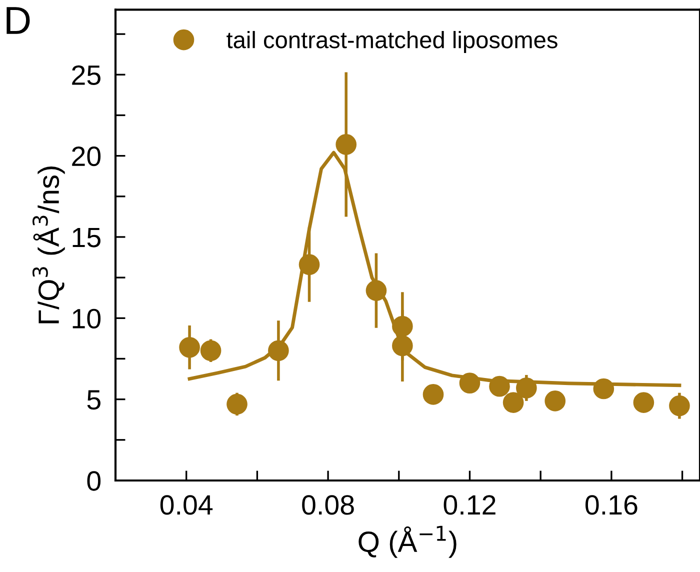 The height and width of the screenshot is (572, 700). Describe the element at coordinates (48, 245) in the screenshot. I see `y-axis-title: Γ/Q$^{3}$ (Å$^{3}$/ns)` at that location.